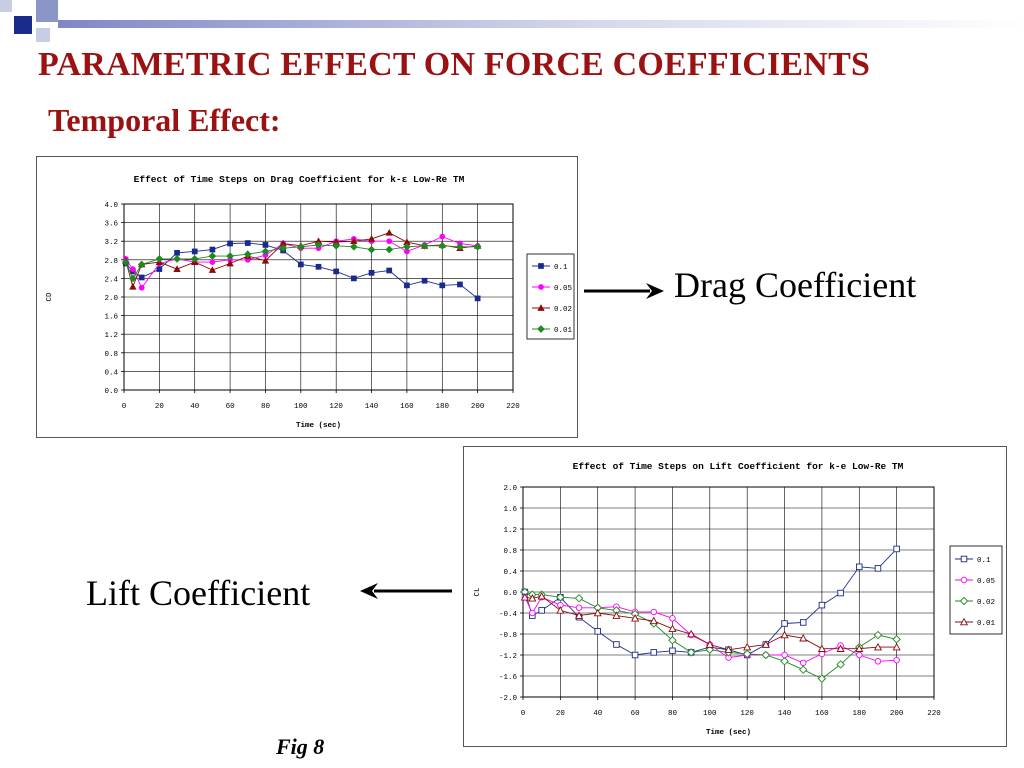  Describe the element at coordinates (111, 280) in the screenshot. I see `y-tick-label: 2.4` at that location.